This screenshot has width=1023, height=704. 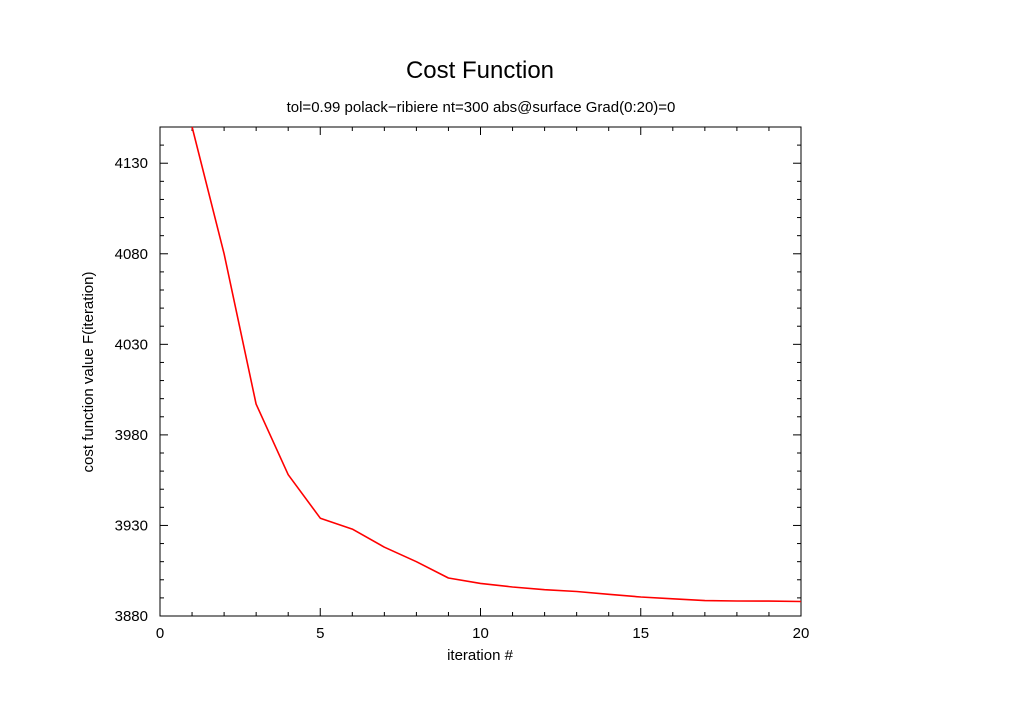 What do you see at coordinates (160, 633) in the screenshot?
I see `x-tick-label: 0` at bounding box center [160, 633].